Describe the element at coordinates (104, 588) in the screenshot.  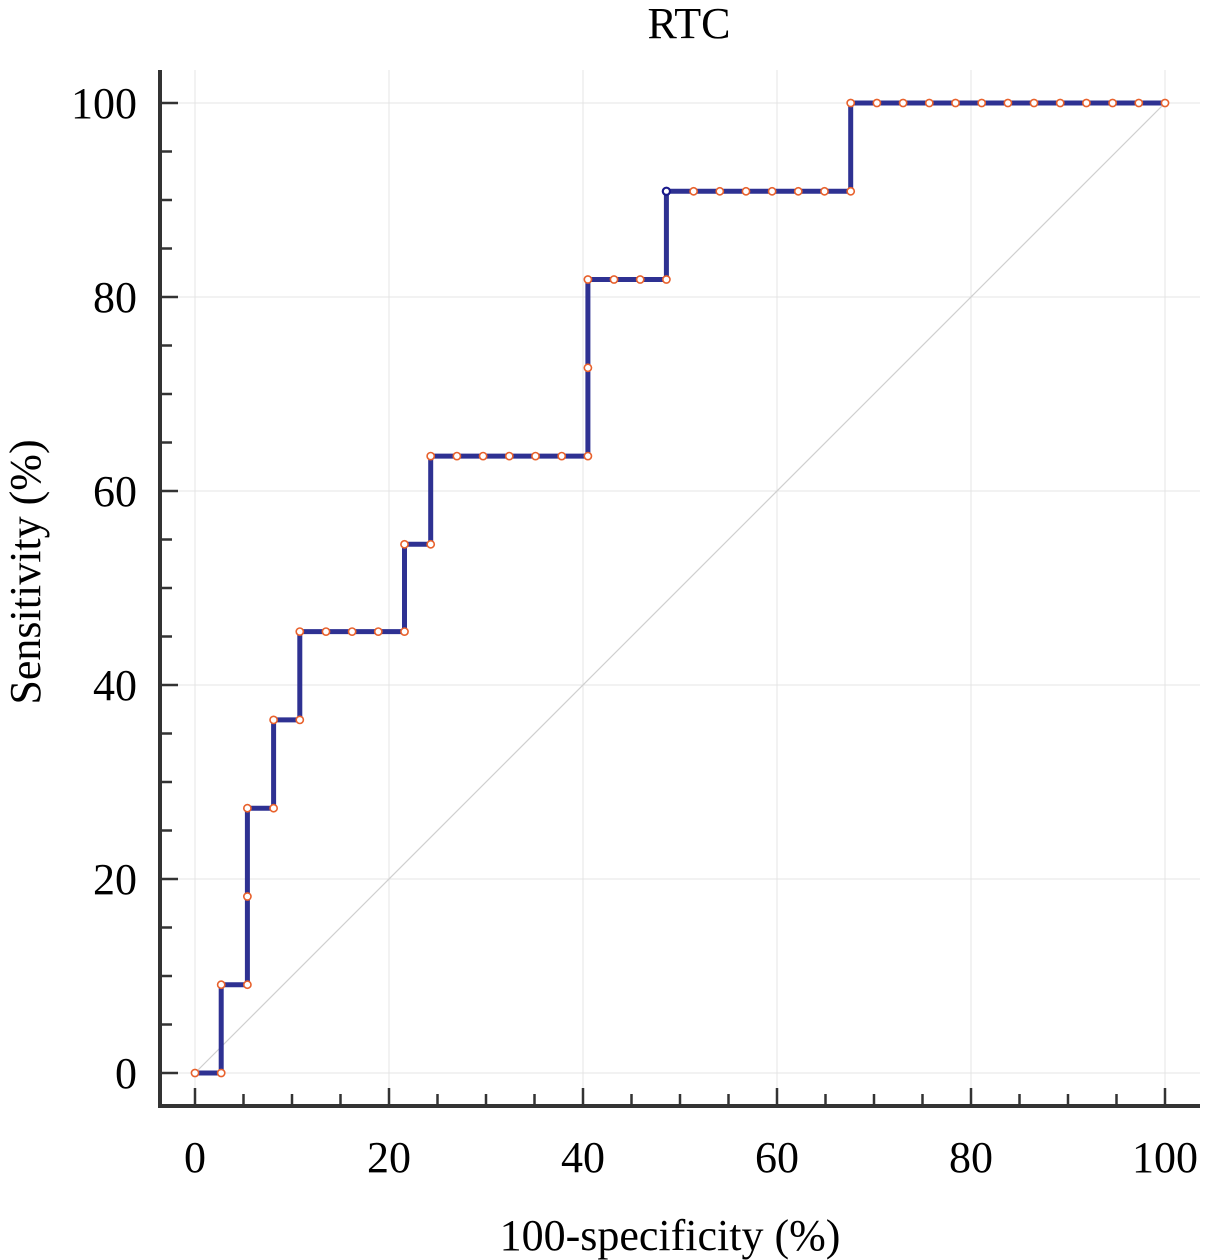
I see `y-tick-labels: 0 20 40 60 80 100` at that location.